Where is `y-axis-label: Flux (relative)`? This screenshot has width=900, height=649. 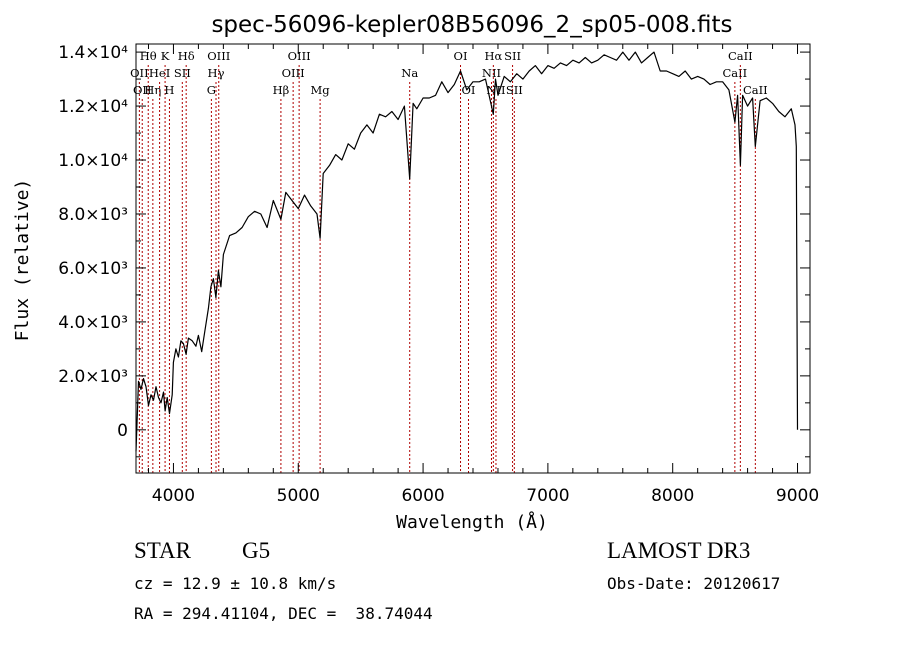
y-axis-label: Flux (relative) is located at coordinates (22, 260).